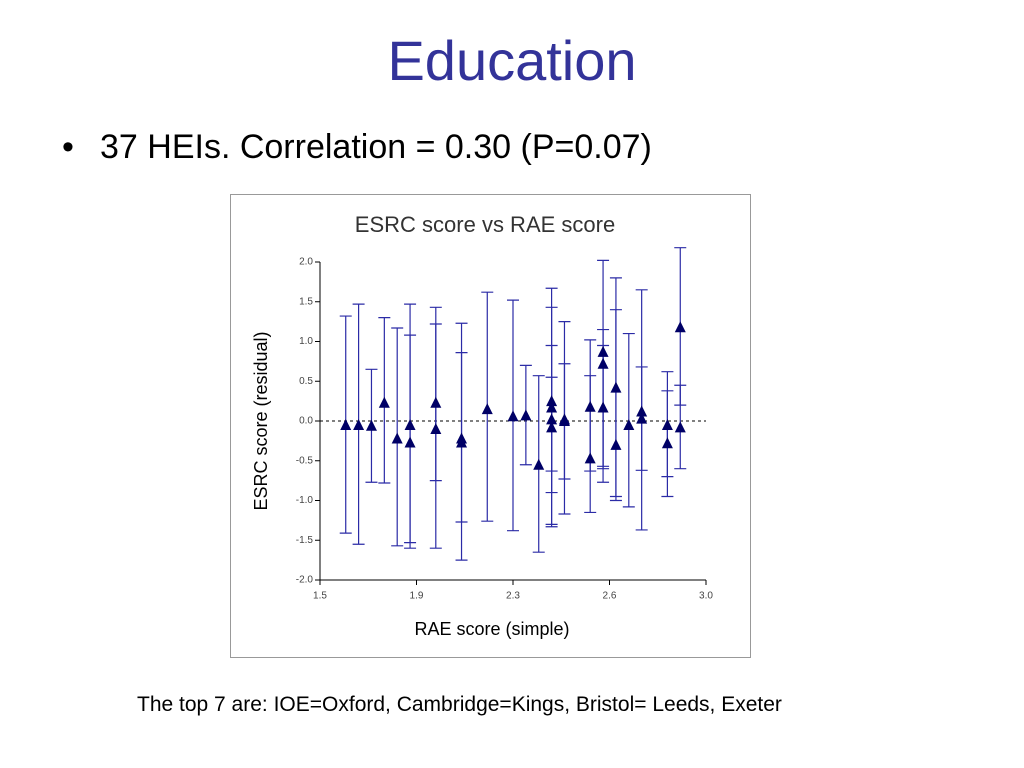  Describe the element at coordinates (306, 341) in the screenshot. I see `y-tick-label: 1.0` at that location.